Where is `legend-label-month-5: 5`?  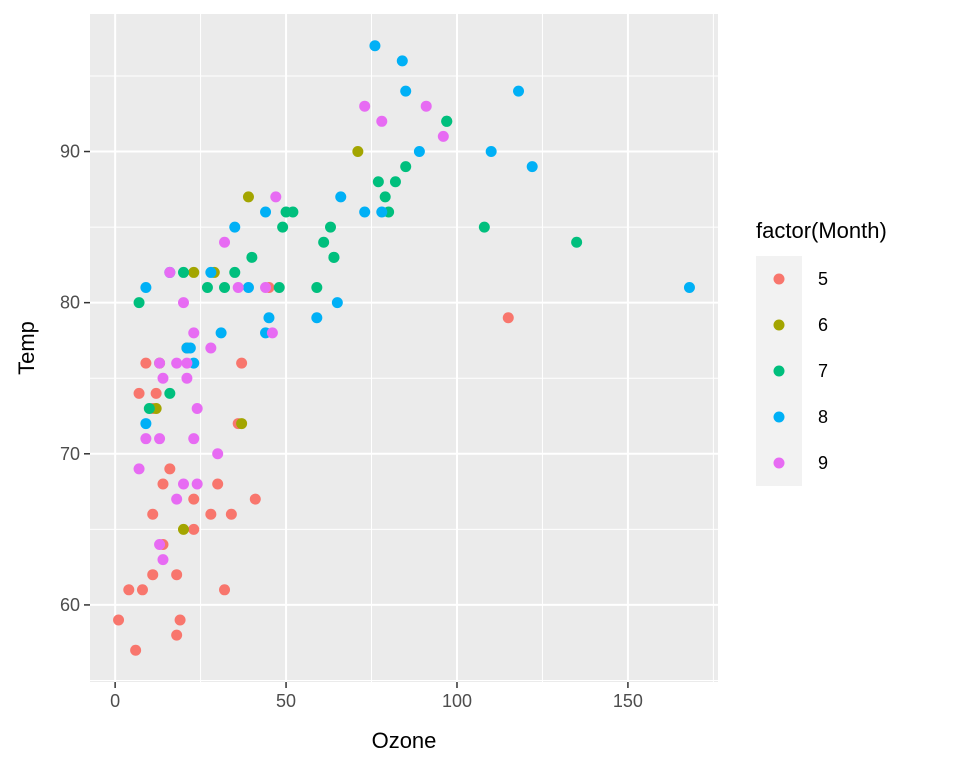
legend-label-month-5: 5 is located at coordinates (823, 279).